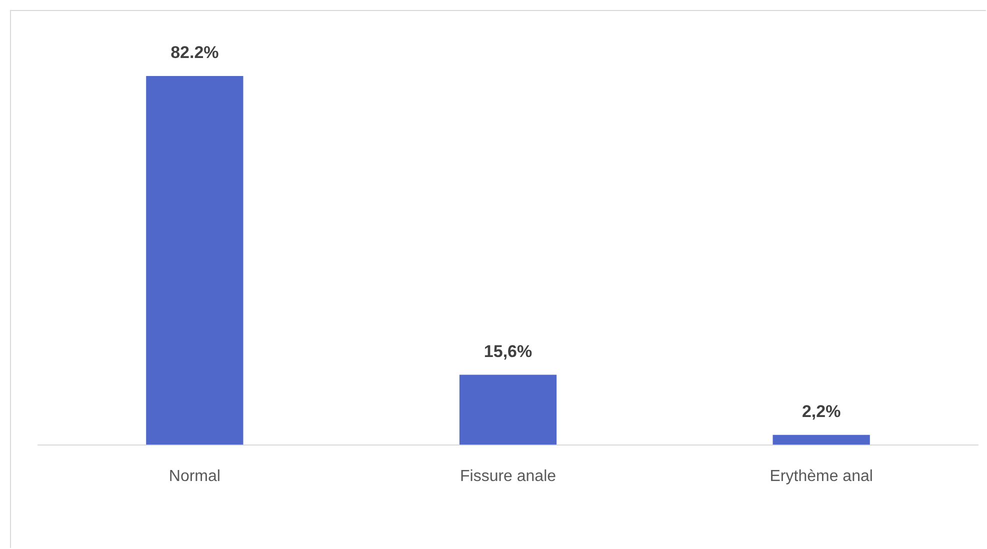  What do you see at coordinates (821, 476) in the screenshot?
I see `x-tick-label: Erythème anal` at bounding box center [821, 476].